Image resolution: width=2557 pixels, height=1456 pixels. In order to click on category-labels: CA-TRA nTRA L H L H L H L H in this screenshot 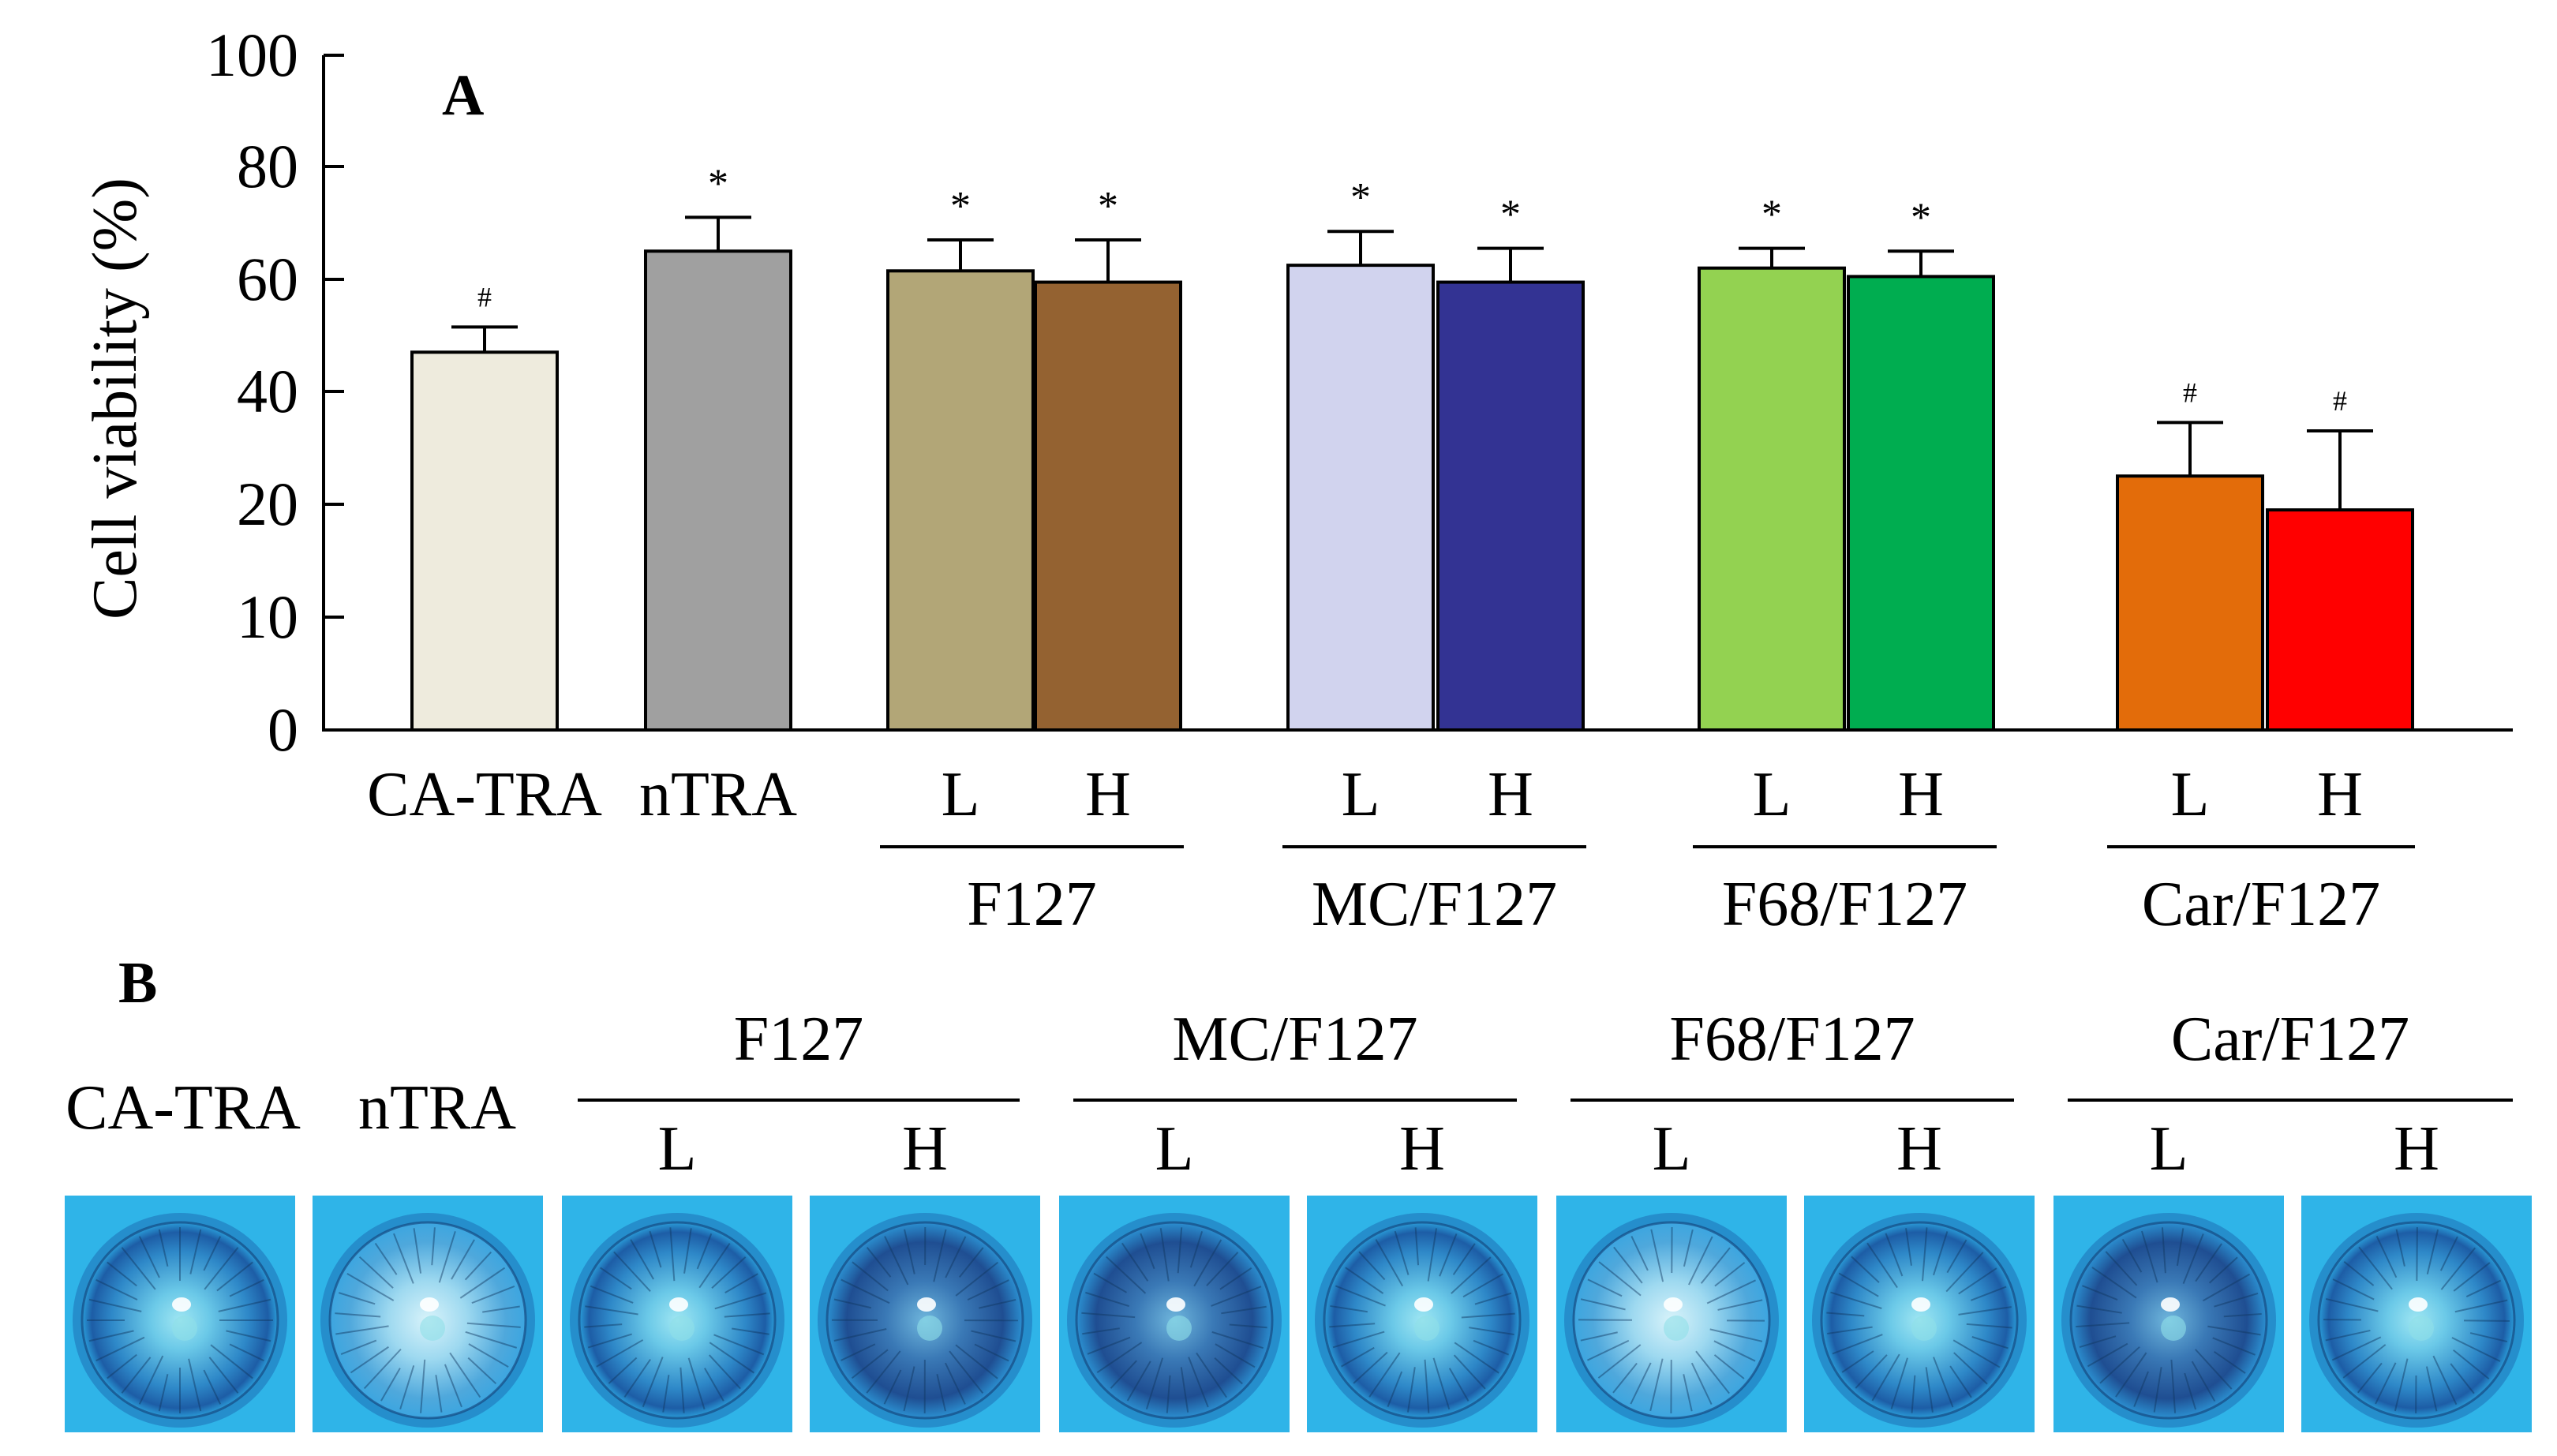, I will do `click(1365, 794)`.